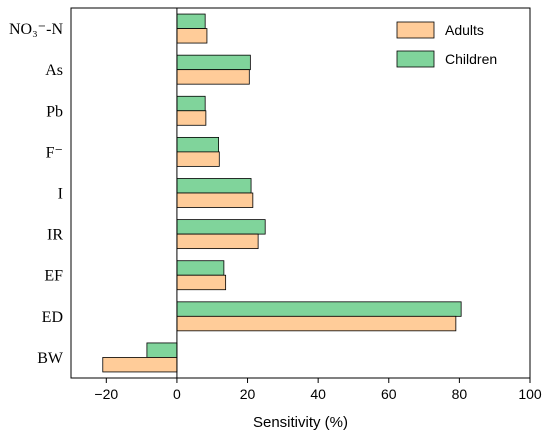  I want to click on x-tick-label: 60, so click(389, 394).